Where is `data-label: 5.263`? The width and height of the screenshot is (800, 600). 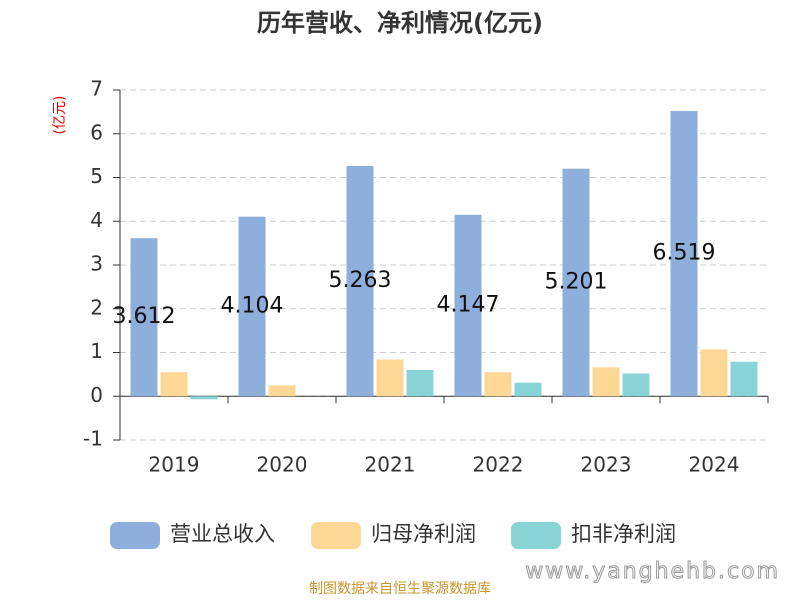
data-label: 5.263 is located at coordinates (360, 280).